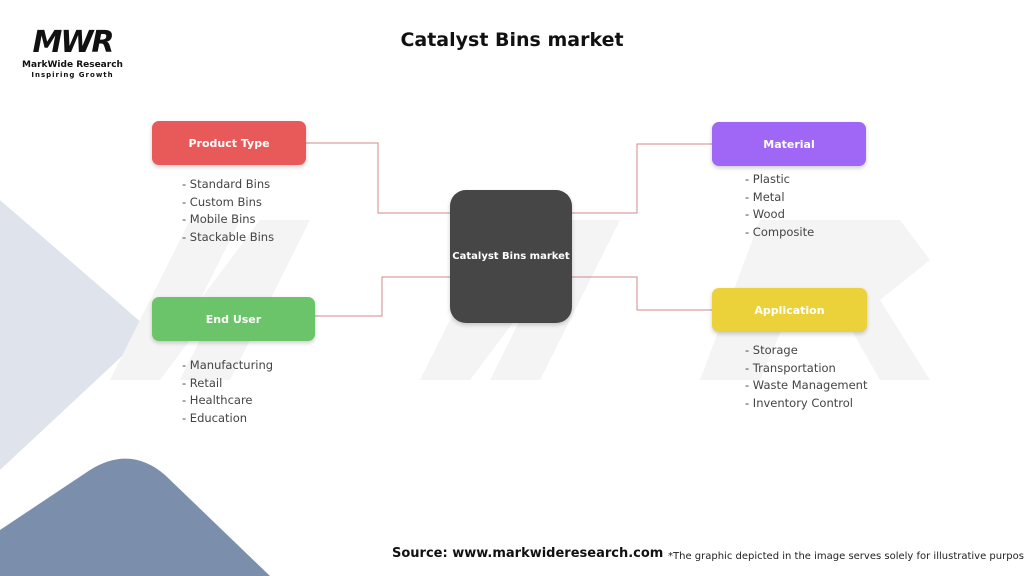 This screenshot has width=1024, height=576. What do you see at coordinates (226, 184) in the screenshot?
I see `list-item: - Standard Bins` at bounding box center [226, 184].